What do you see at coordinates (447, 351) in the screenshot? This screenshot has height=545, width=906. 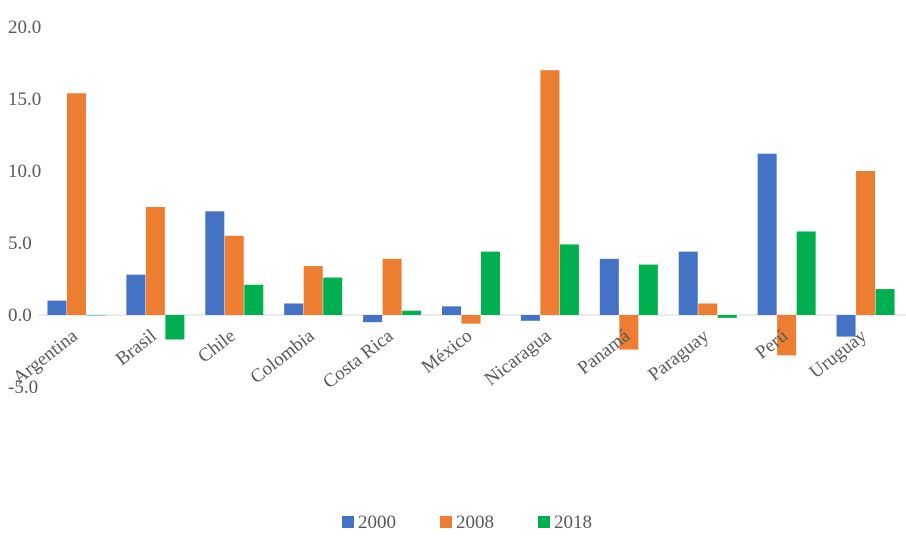 I see `category-label: México` at bounding box center [447, 351].